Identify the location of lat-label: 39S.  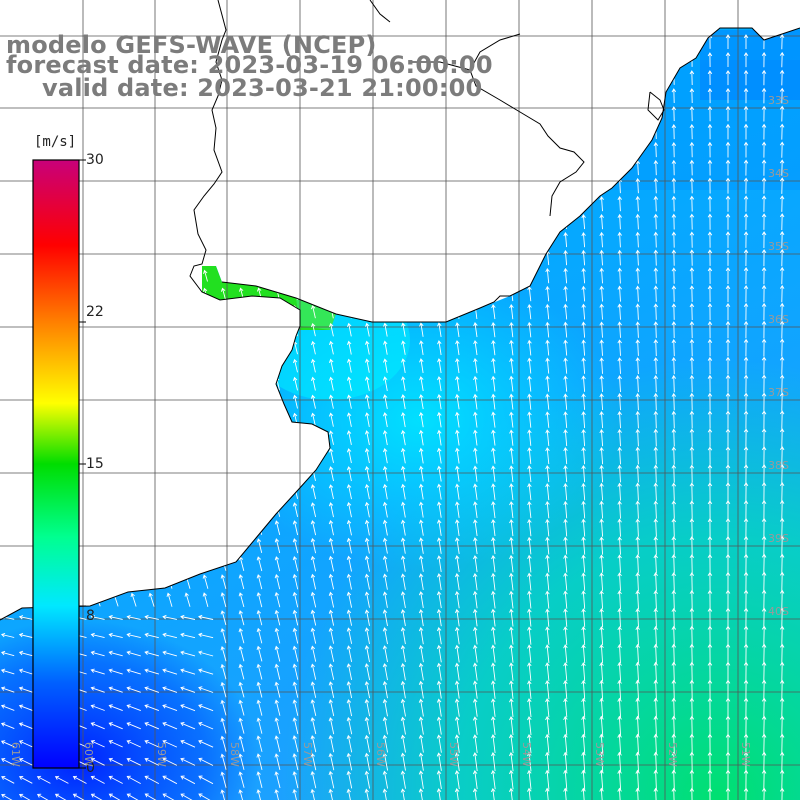
(778, 538).